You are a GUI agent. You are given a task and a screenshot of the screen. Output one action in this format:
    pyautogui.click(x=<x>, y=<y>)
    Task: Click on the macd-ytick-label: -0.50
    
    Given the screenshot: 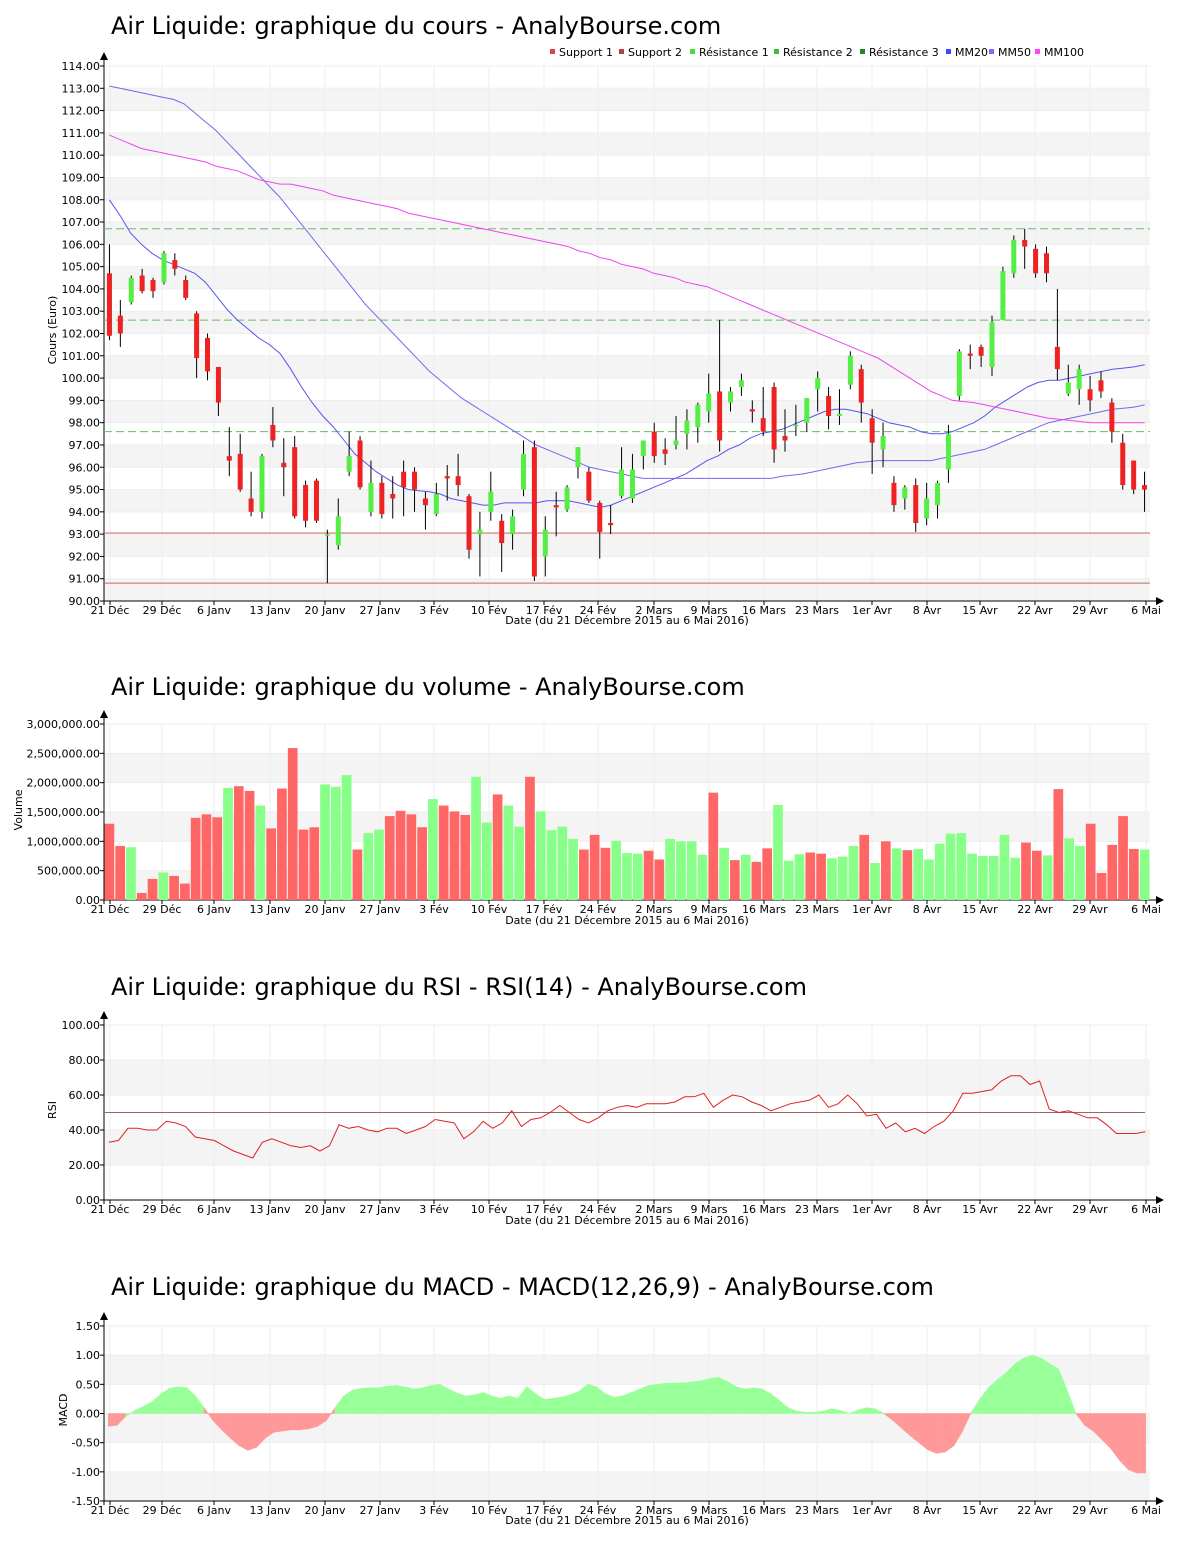 What is the action you would take?
    pyautogui.click(x=86, y=1443)
    